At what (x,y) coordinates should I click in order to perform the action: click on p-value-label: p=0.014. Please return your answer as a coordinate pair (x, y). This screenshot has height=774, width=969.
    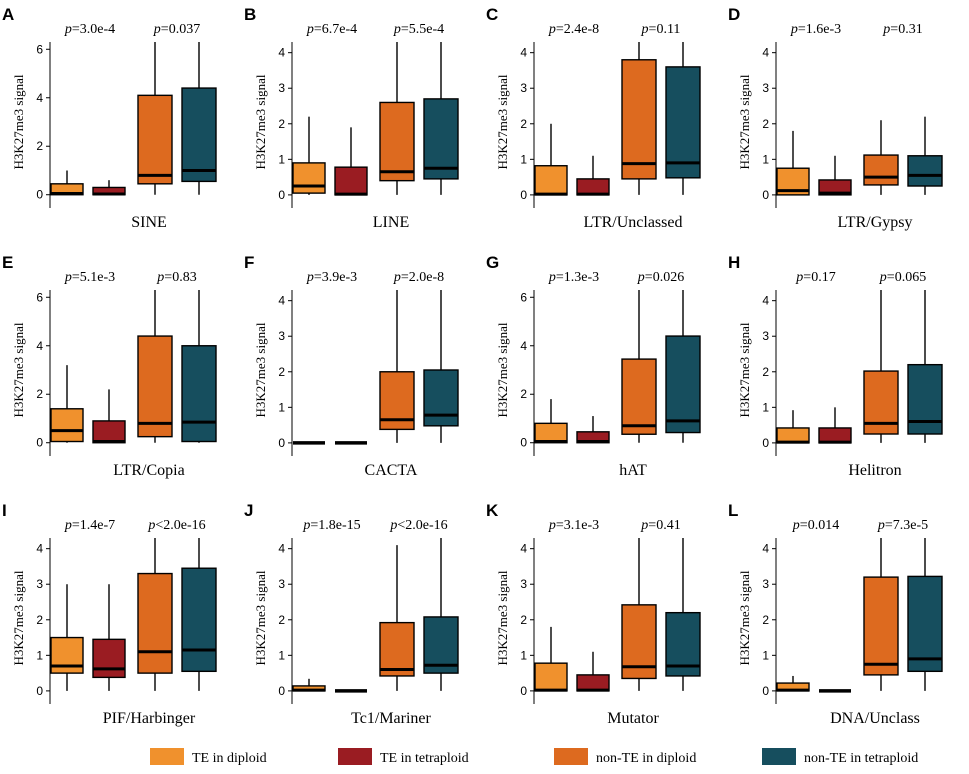
    Looking at the image, I should click on (815, 525).